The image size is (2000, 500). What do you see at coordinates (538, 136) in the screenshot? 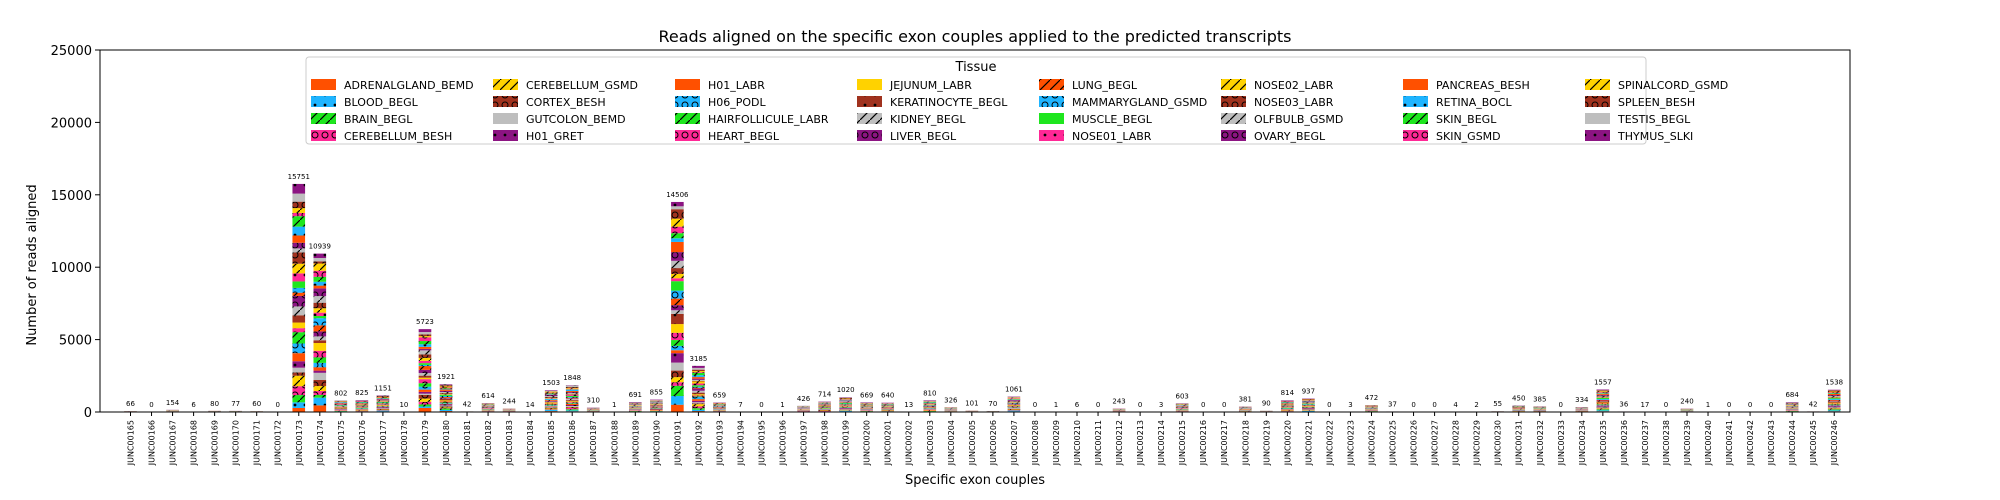
I see `legend-item: H01_GRET` at bounding box center [538, 136].